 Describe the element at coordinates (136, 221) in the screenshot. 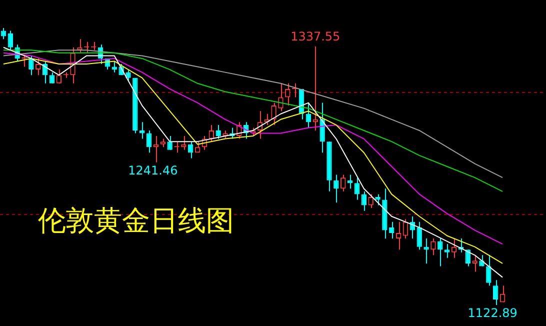

I see `text: 伦敦黄金日线图` at that location.